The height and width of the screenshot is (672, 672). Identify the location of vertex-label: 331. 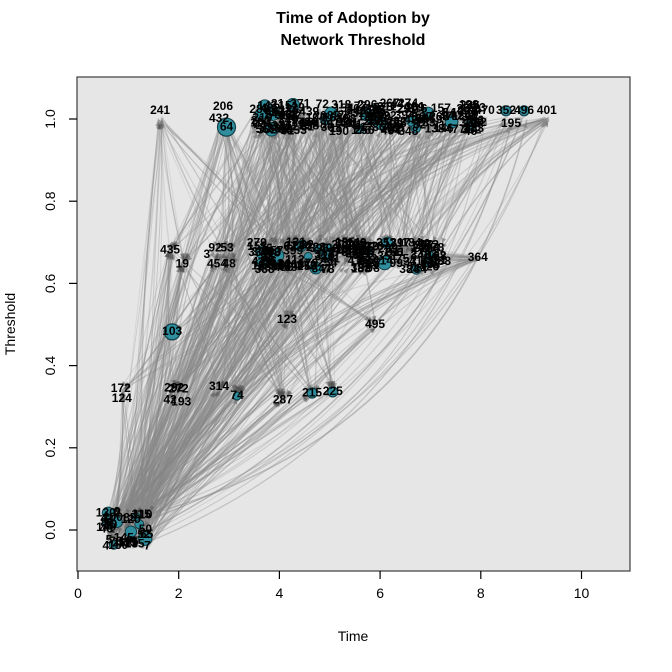
(415, 106).